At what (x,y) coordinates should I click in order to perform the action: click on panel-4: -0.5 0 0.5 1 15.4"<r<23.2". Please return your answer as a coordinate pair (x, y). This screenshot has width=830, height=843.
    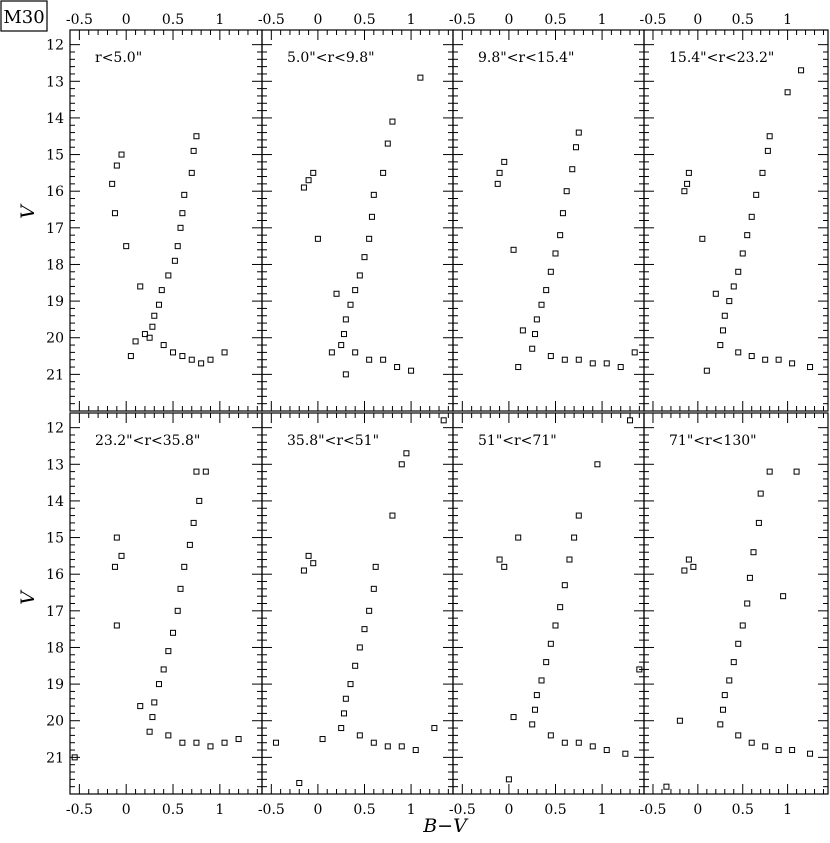
    Looking at the image, I should click on (734, 212).